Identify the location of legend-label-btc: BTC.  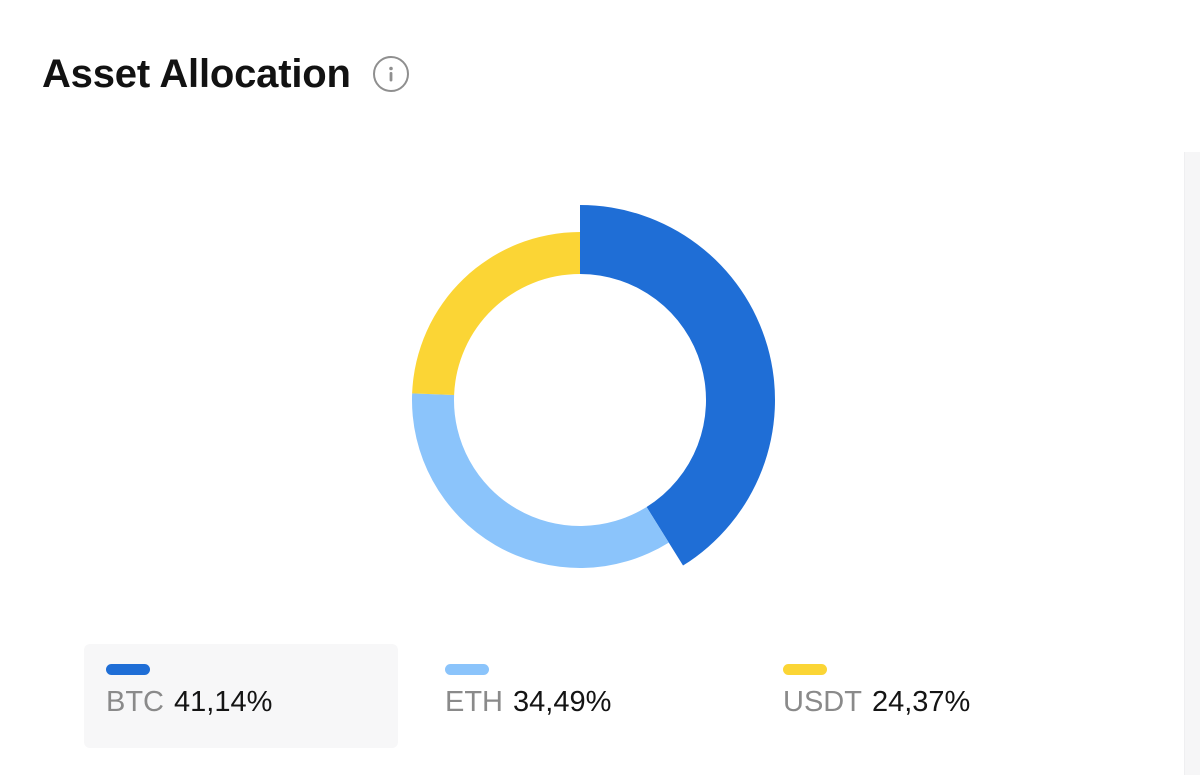
(135, 702).